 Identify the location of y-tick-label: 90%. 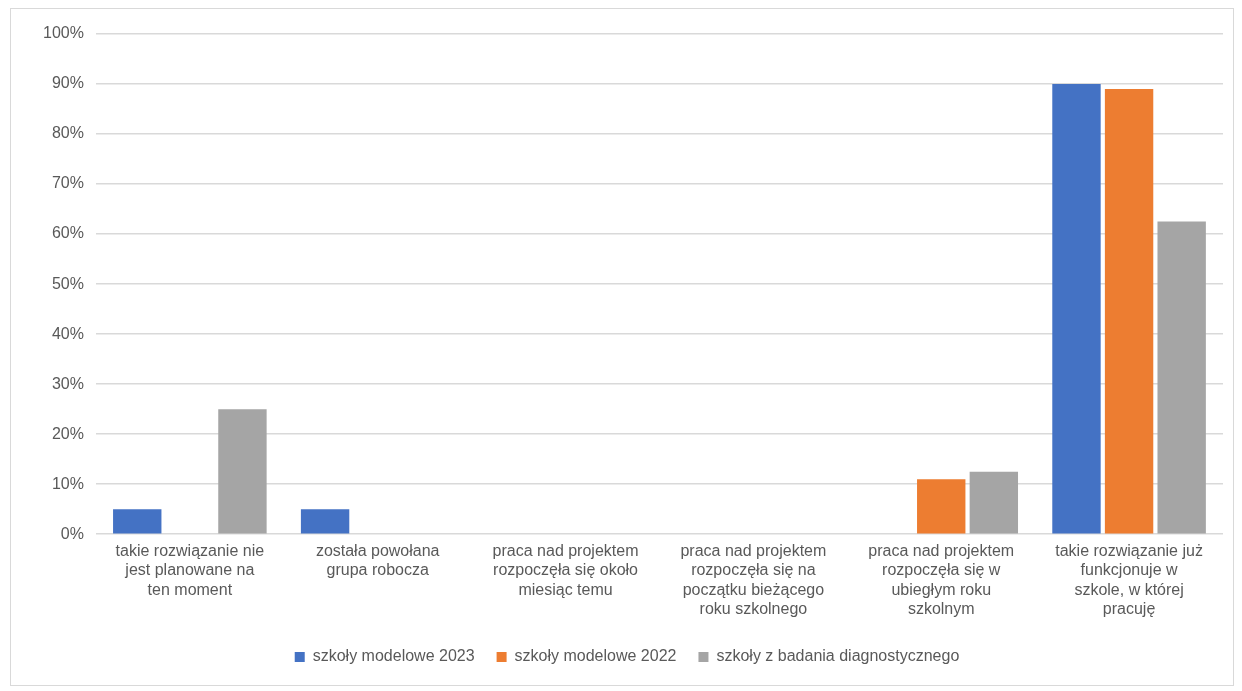
(67, 83).